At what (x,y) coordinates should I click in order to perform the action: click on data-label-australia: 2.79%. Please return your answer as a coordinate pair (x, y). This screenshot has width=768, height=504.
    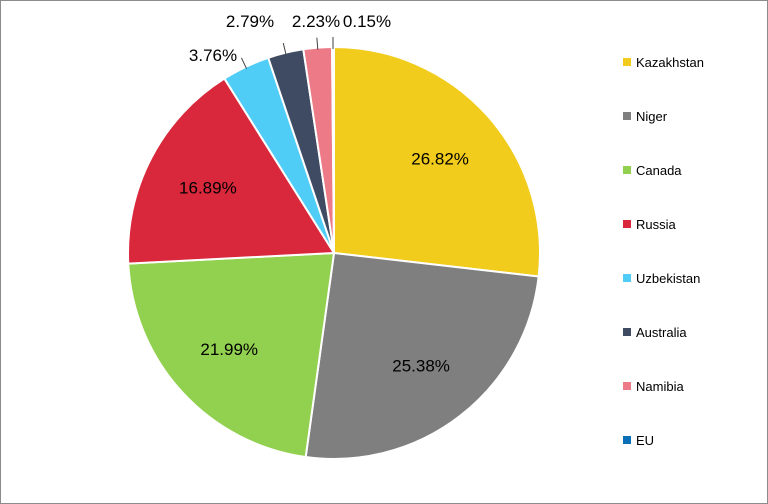
    Looking at the image, I should click on (250, 21).